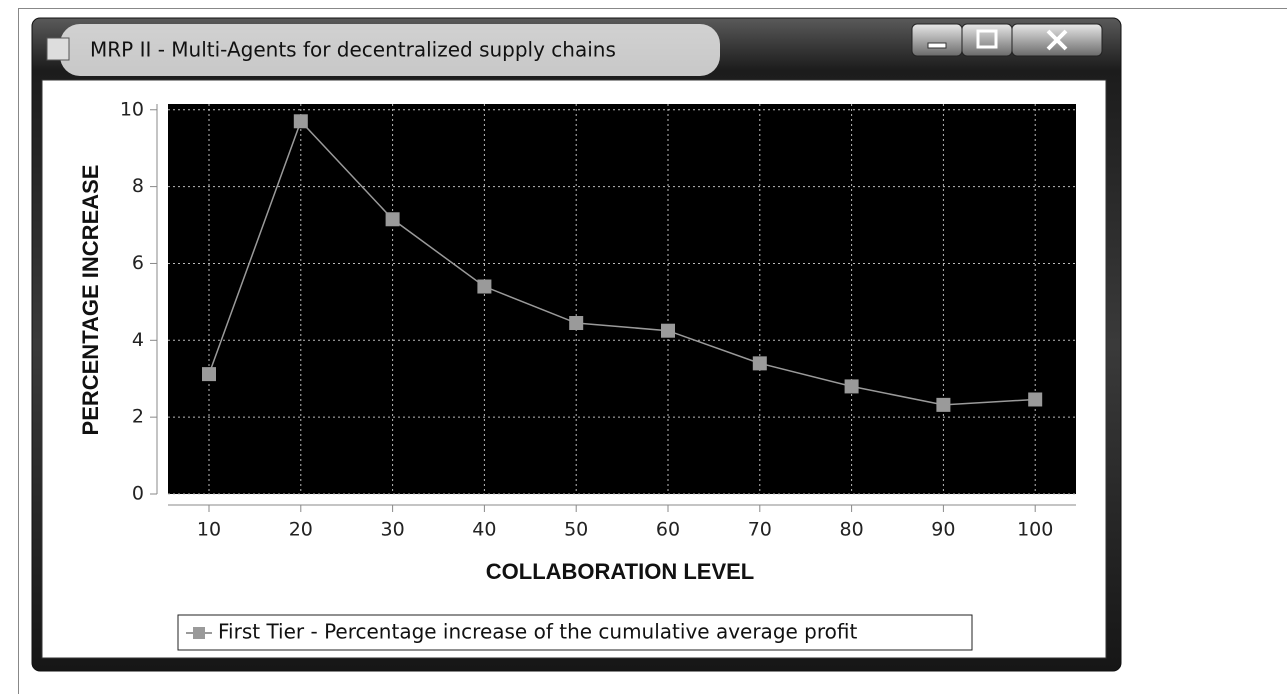 The image size is (1287, 694). I want to click on window-buttons, so click(1007, 40).